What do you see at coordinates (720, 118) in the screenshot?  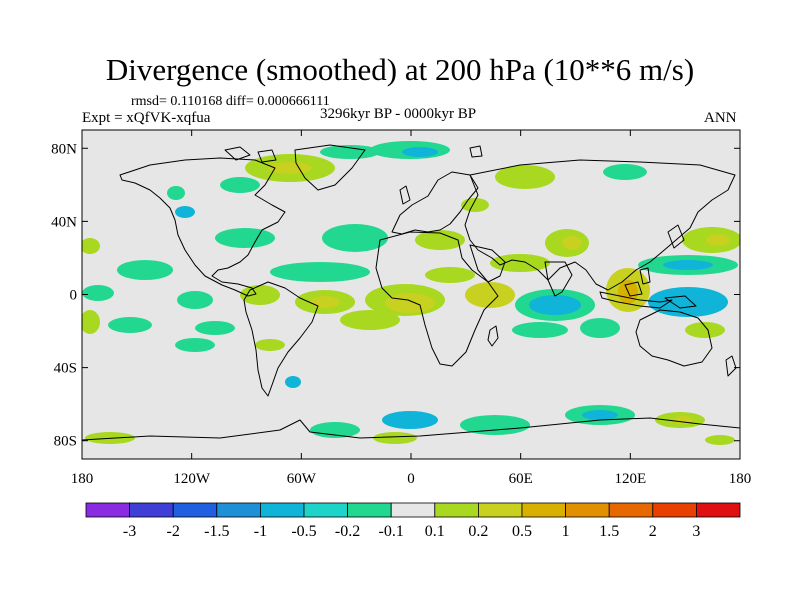 I see `season-label: ANN` at bounding box center [720, 118].